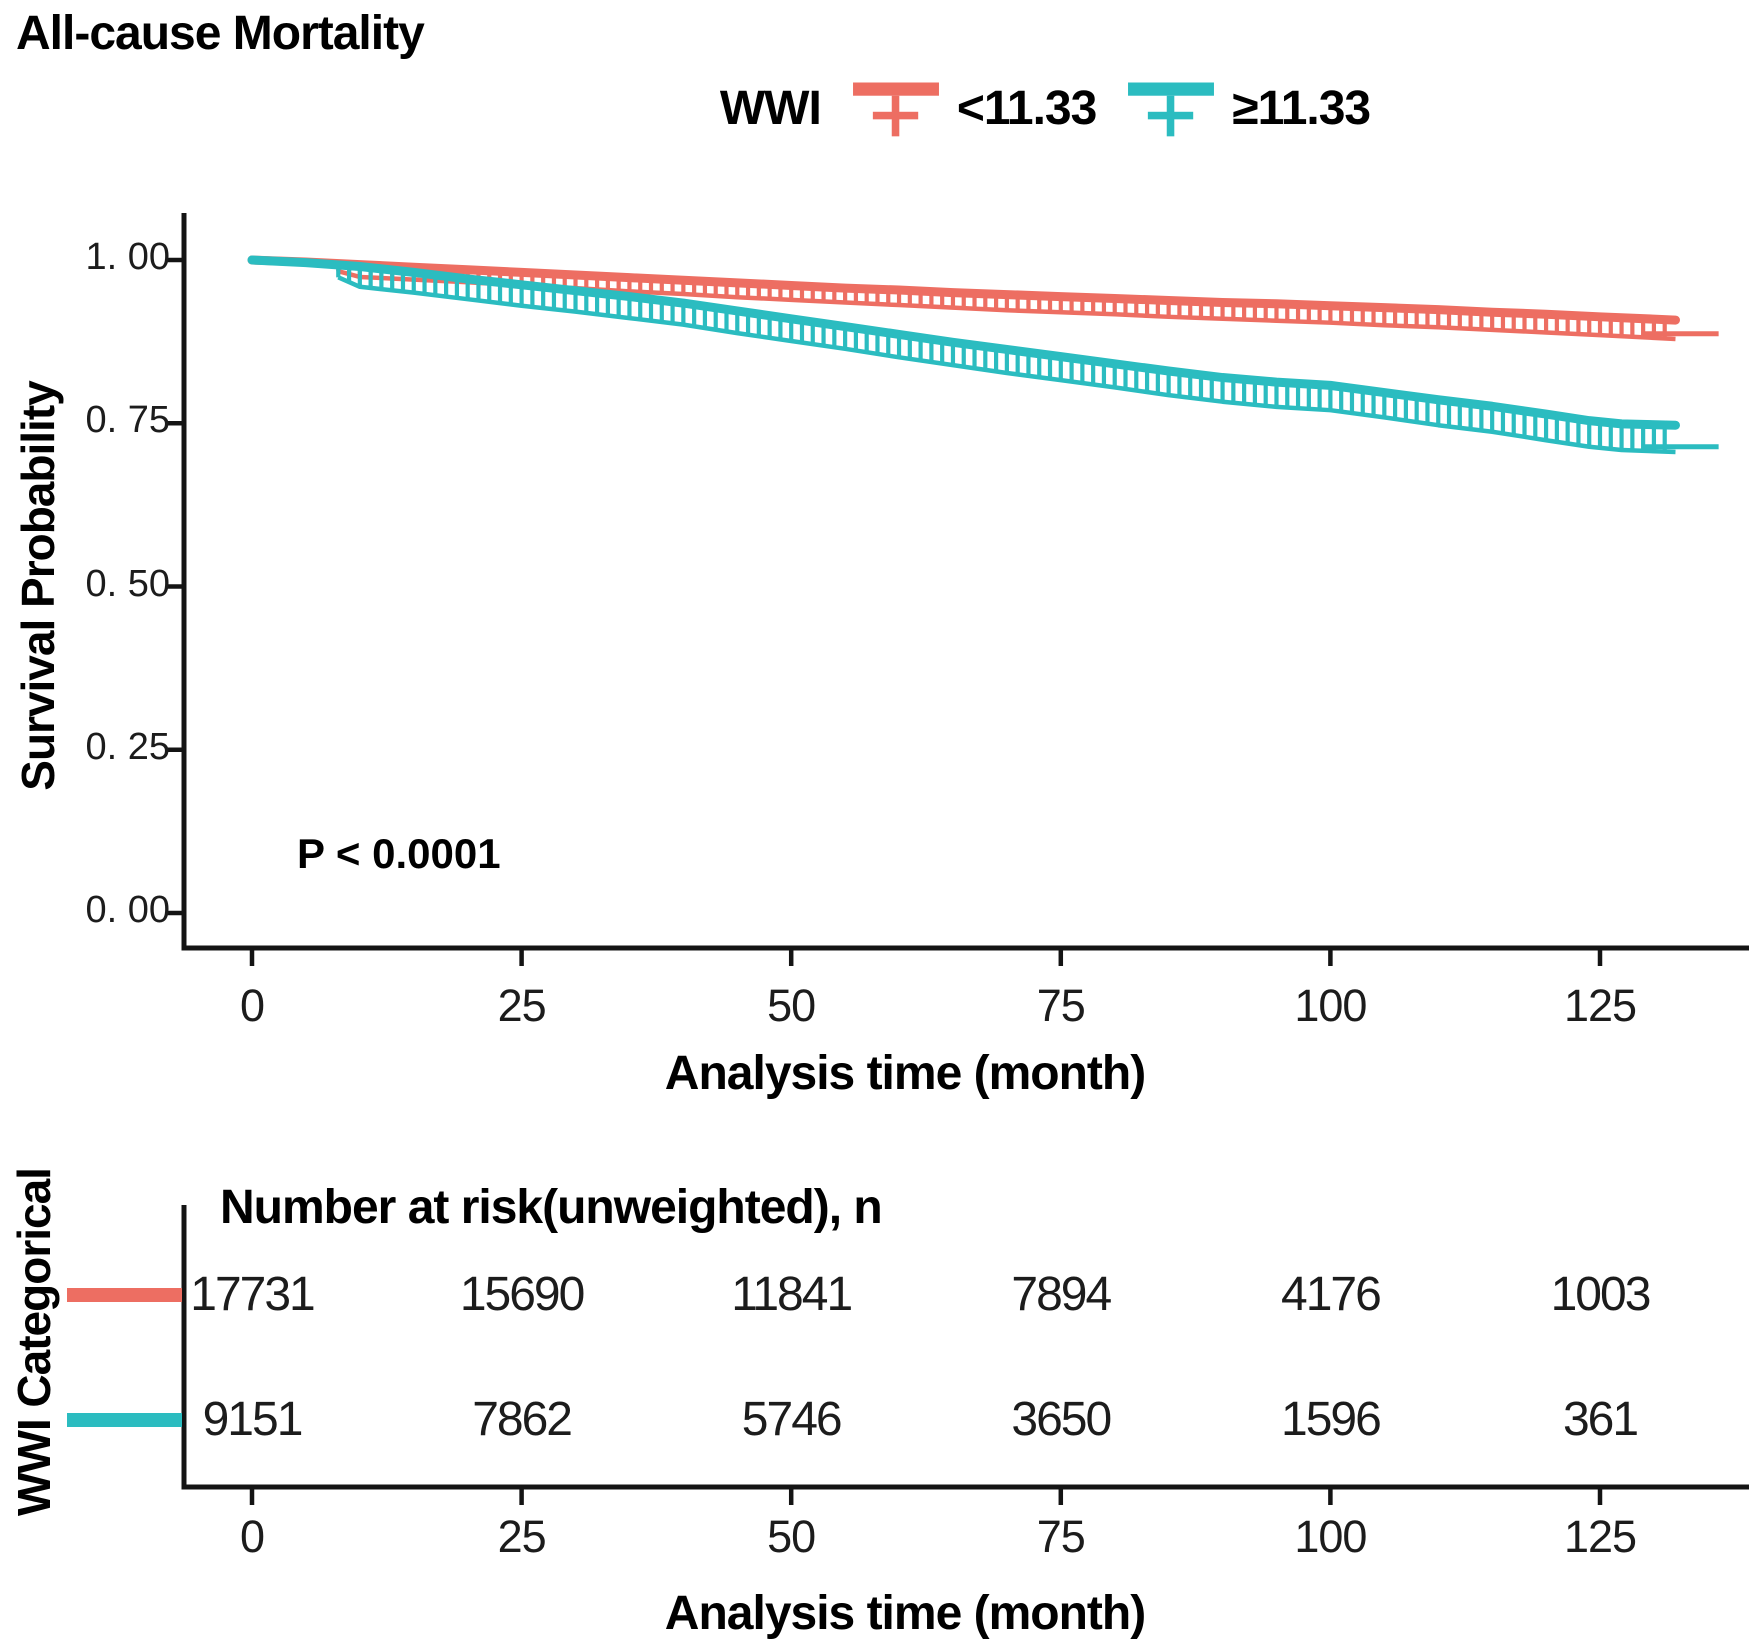  What do you see at coordinates (1600, 1005) in the screenshot?
I see `x-tick-label: 125` at bounding box center [1600, 1005].